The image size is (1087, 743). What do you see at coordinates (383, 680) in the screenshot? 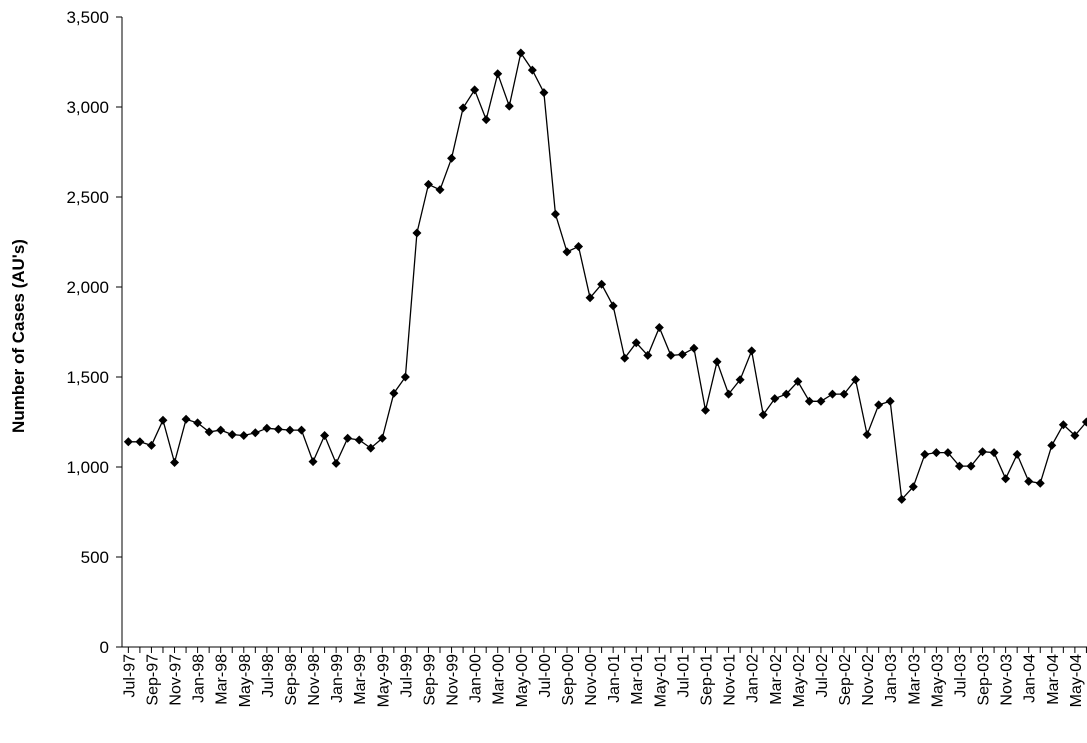
I see `x-tick-label: May-99` at bounding box center [383, 680].